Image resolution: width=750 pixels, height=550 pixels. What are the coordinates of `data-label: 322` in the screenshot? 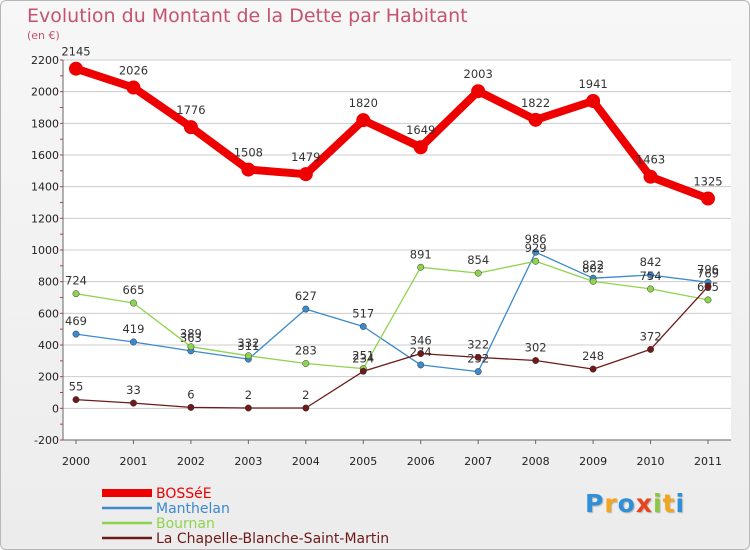 It's located at (478, 344).